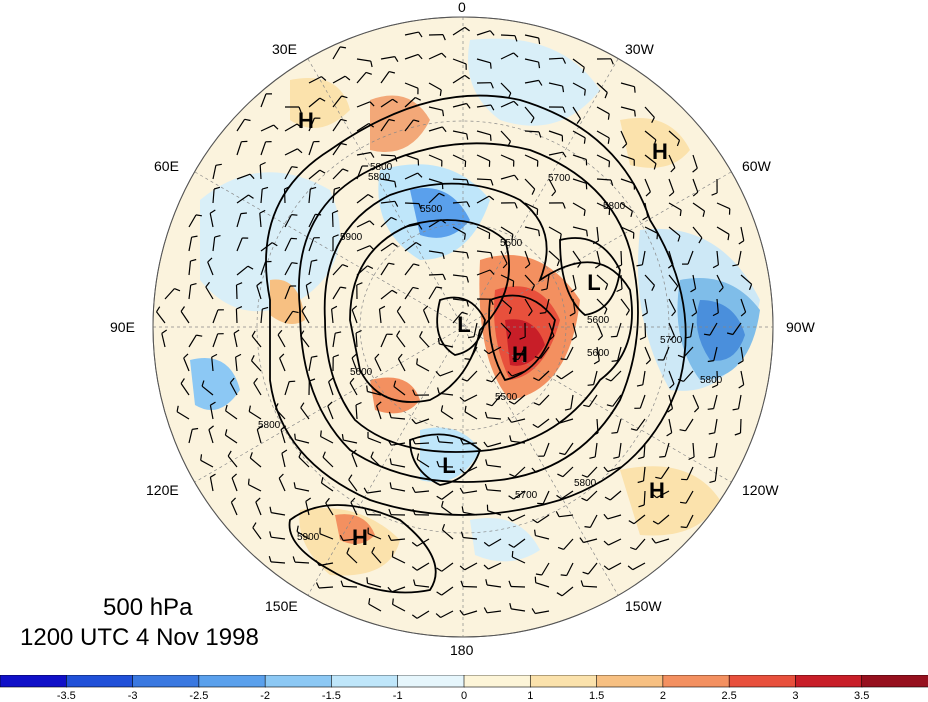  I want to click on high-center-label: H, so click(306, 120).